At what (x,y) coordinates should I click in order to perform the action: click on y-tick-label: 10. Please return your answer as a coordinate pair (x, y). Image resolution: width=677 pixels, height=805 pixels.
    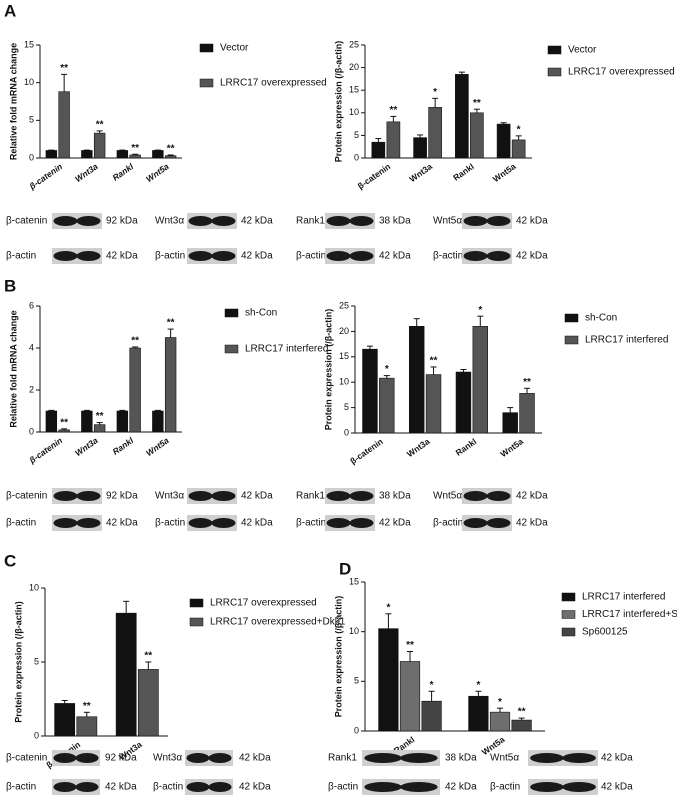
    Looking at the image, I should click on (354, 112).